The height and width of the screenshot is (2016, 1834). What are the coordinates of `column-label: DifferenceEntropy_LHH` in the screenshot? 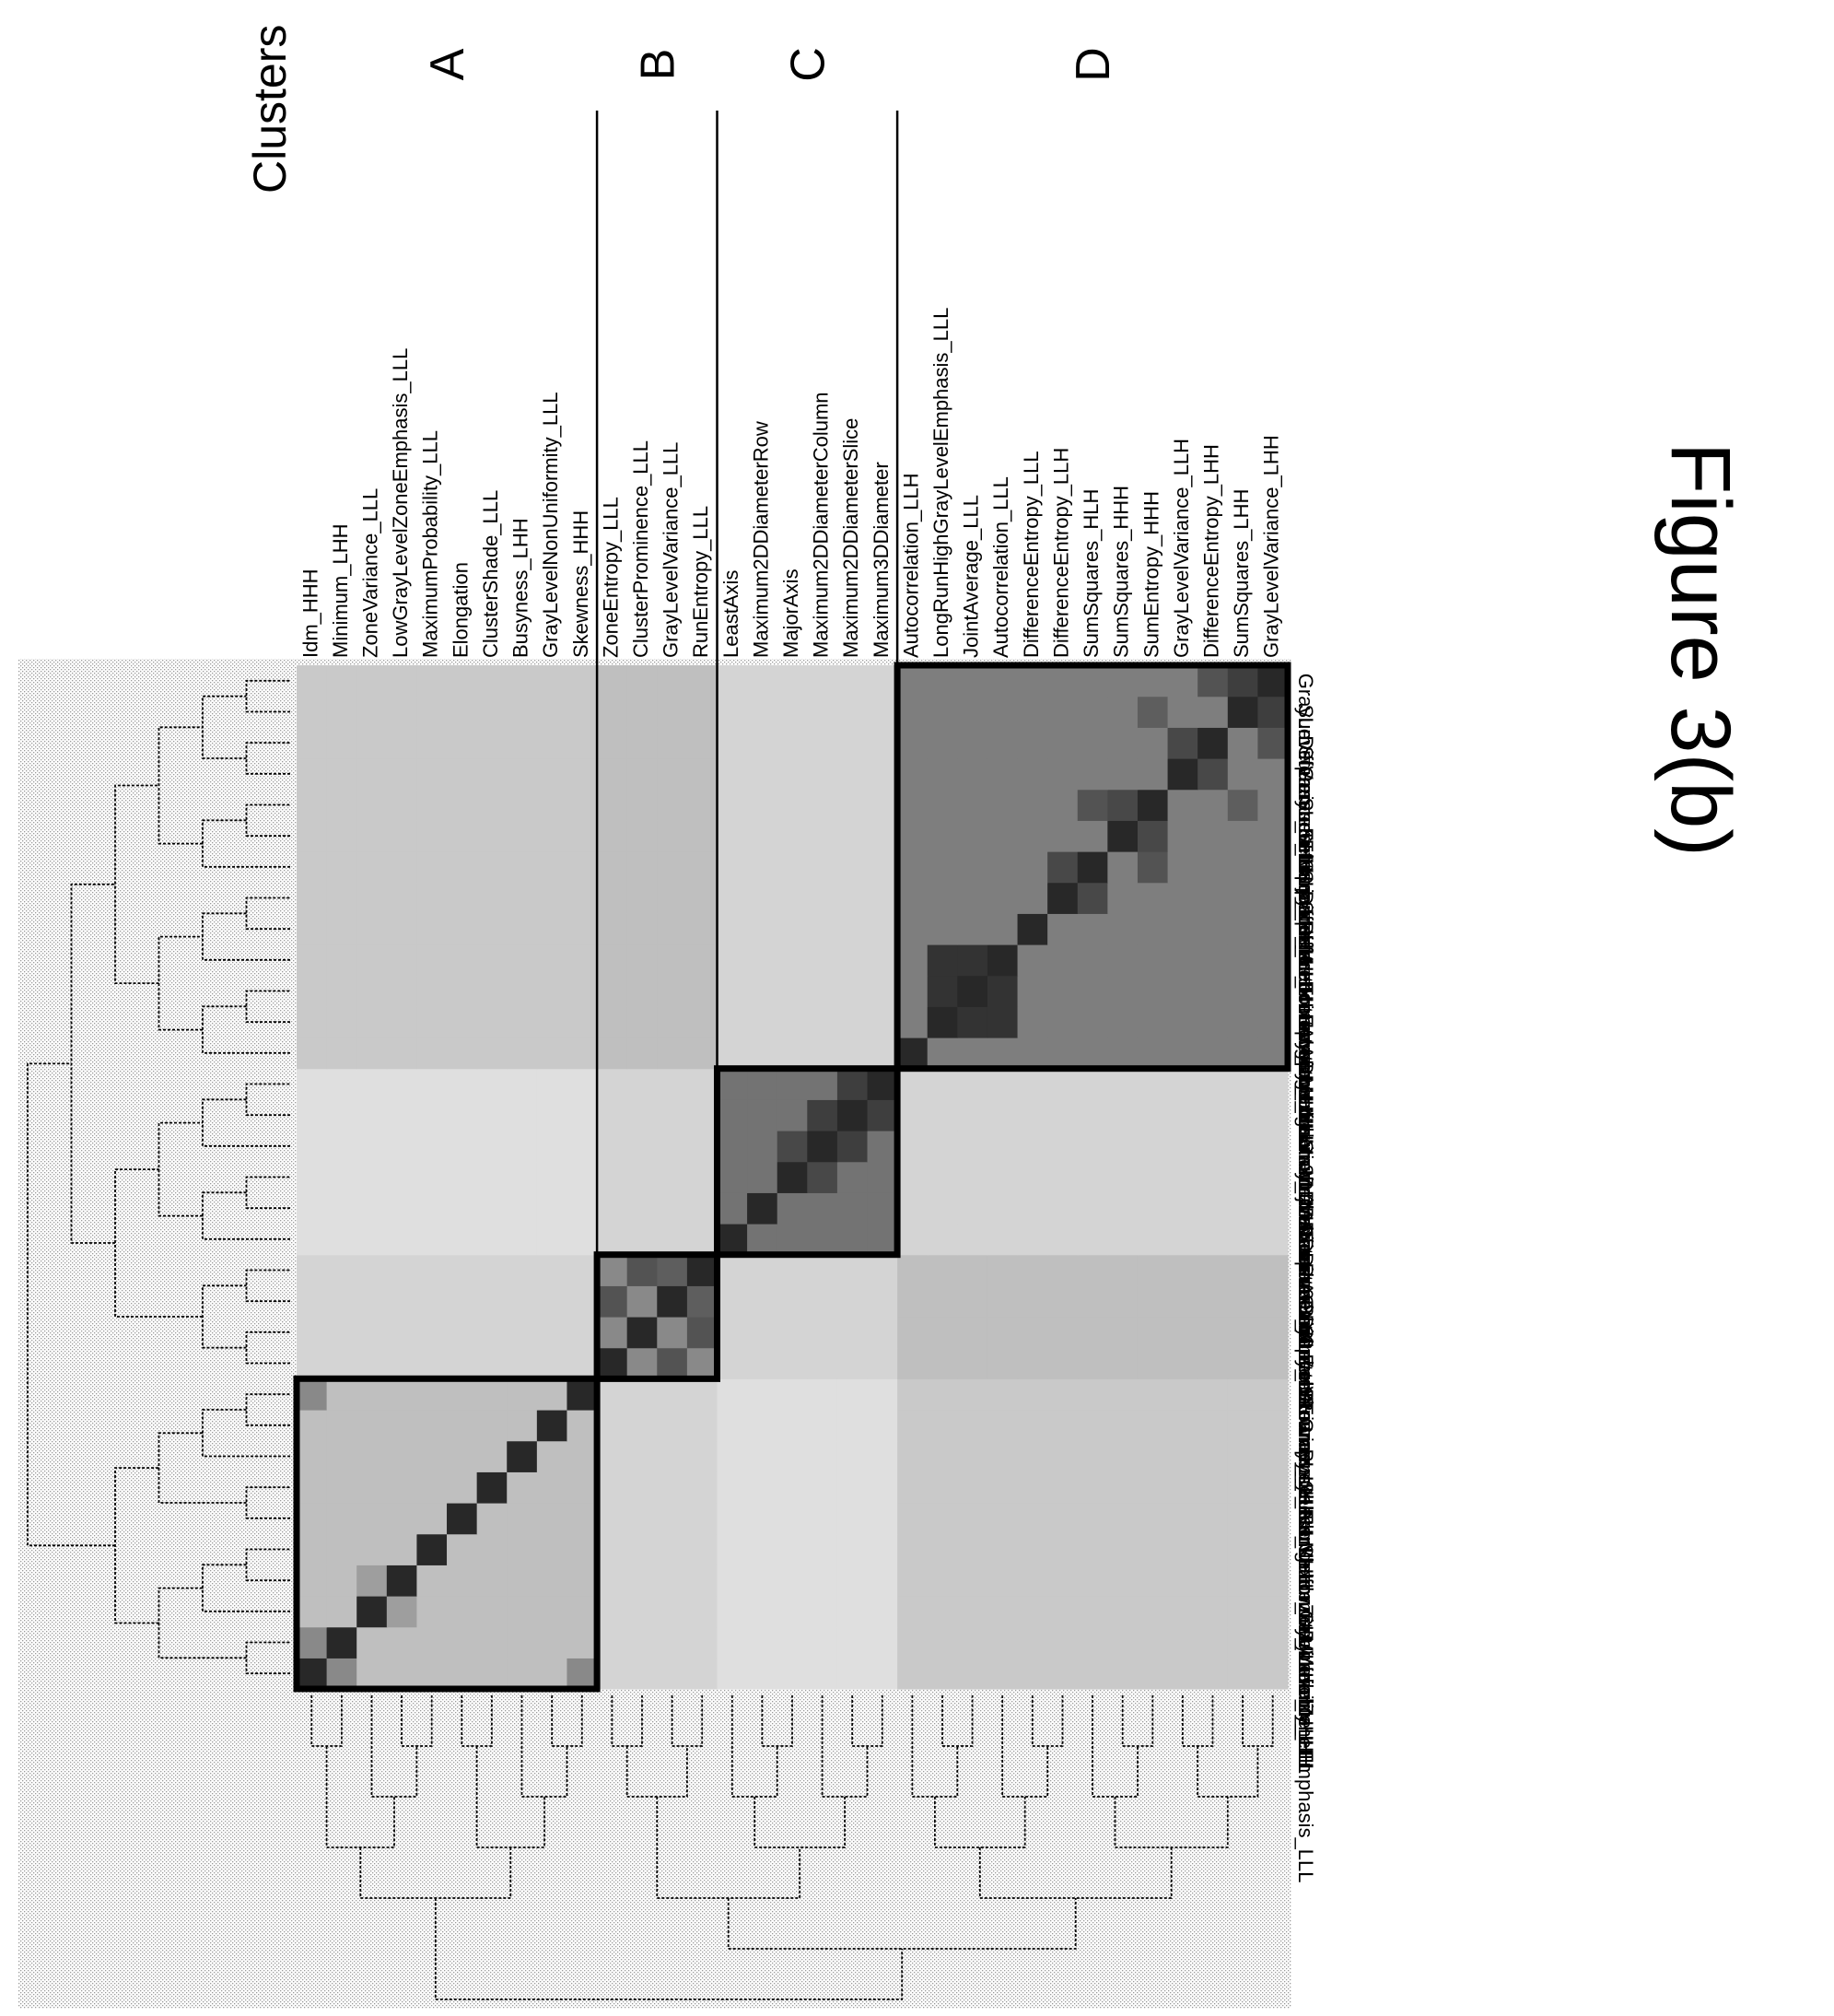 It's located at (1211, 551).